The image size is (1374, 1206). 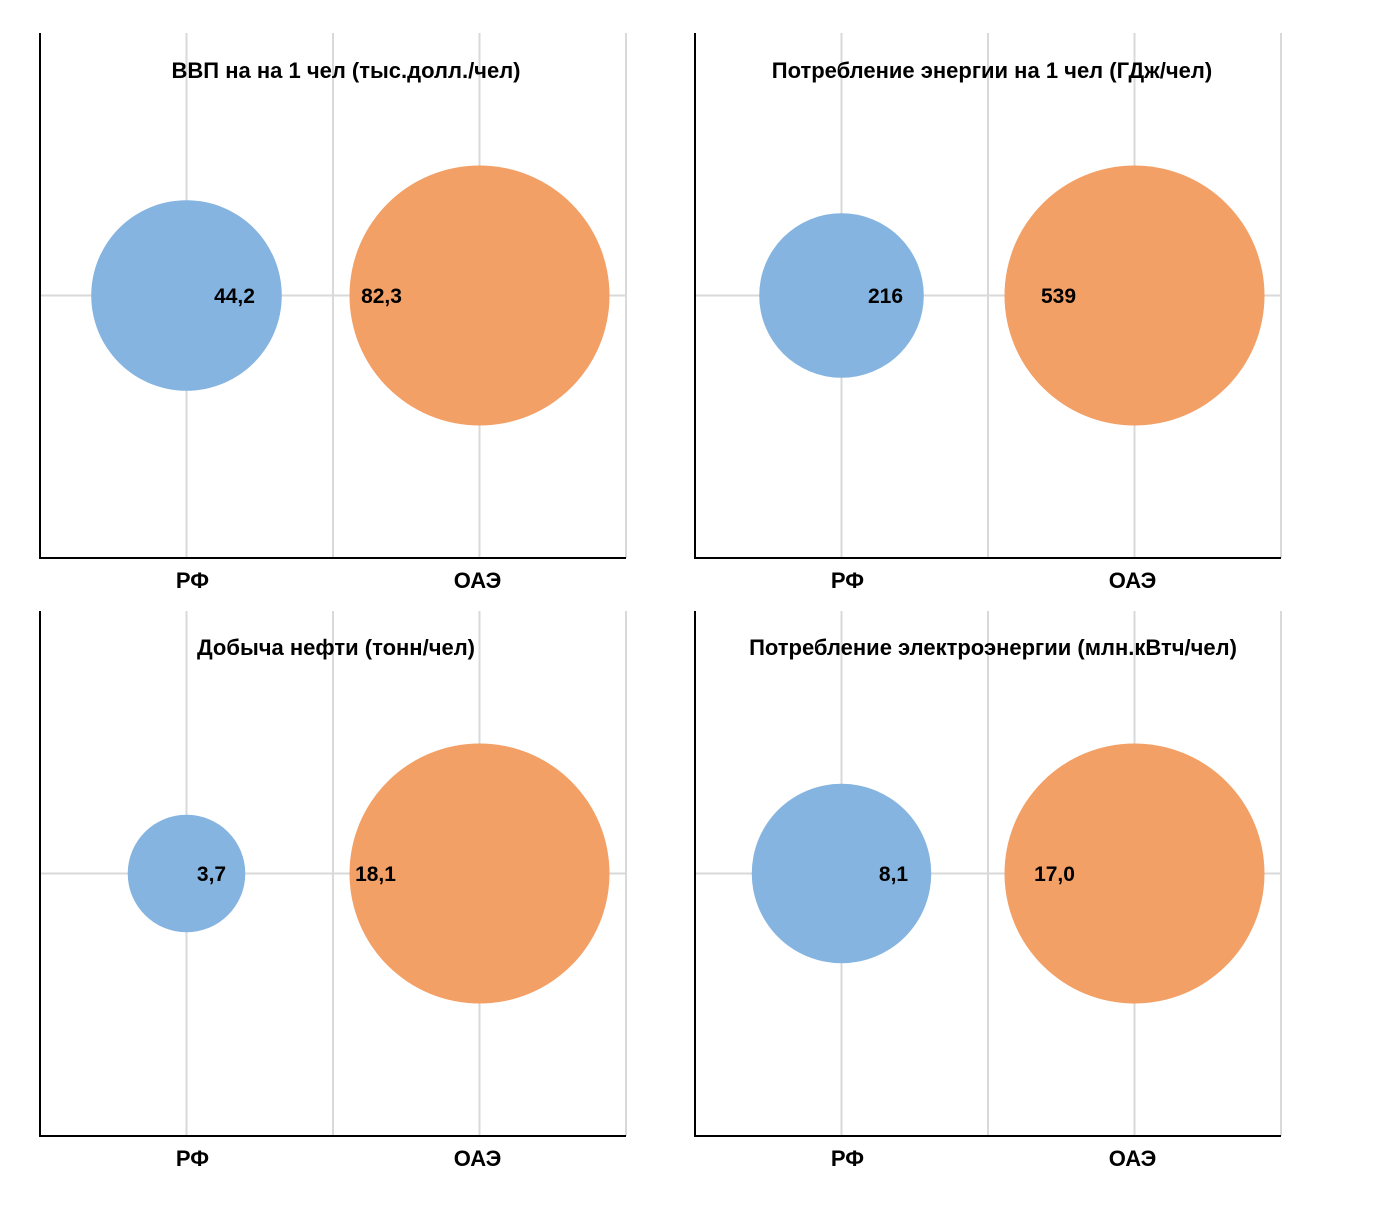 What do you see at coordinates (375, 874) in the screenshot?
I see `data-label: 18,1` at bounding box center [375, 874].